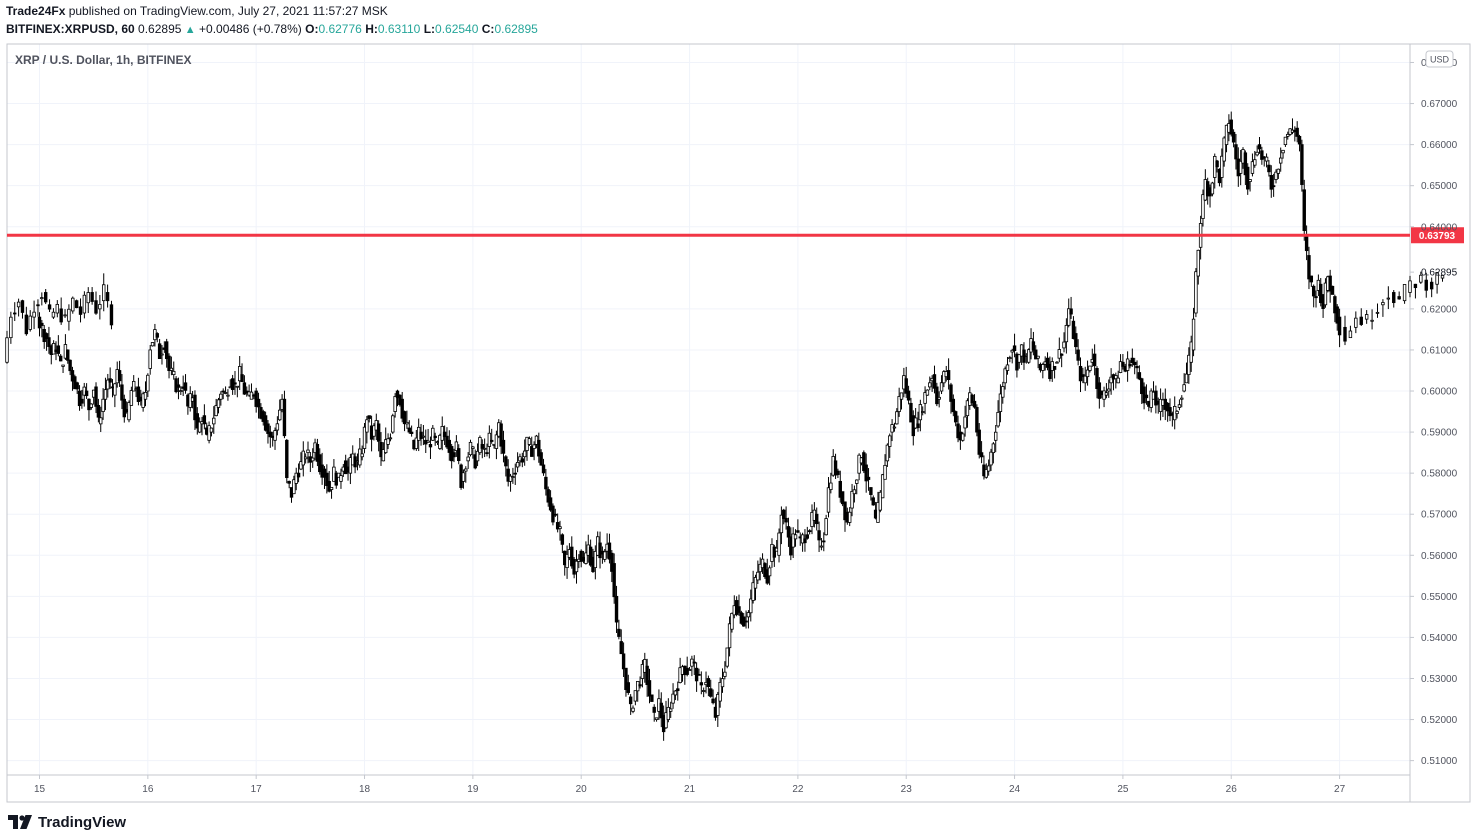 This screenshot has width=1475, height=840. I want to click on tradingview-brand: TradingView, so click(82, 822).